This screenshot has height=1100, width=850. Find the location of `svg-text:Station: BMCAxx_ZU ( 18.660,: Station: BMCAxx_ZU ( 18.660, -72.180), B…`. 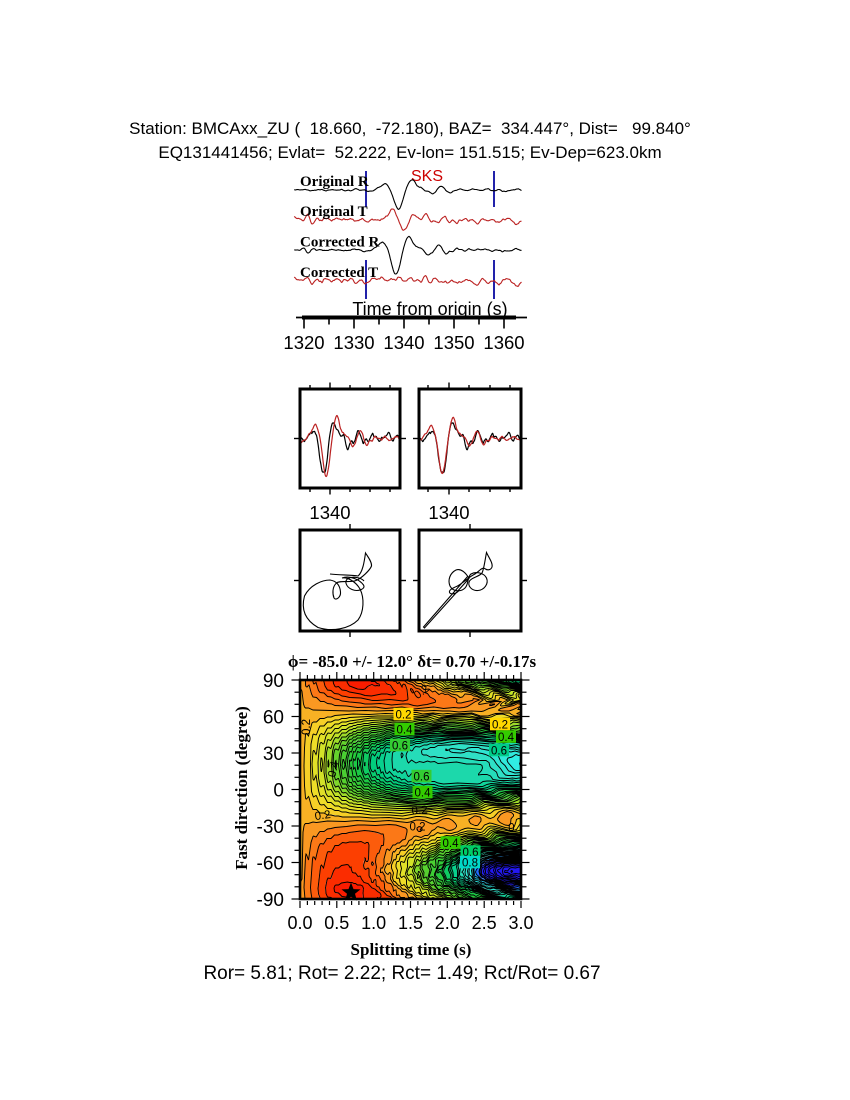

svg-text:Station: BMCAxx_ZU ( 18.660,: Station: BMCAxx_ZU ( 18.660, -72.180), B… is located at coordinates (410, 128).